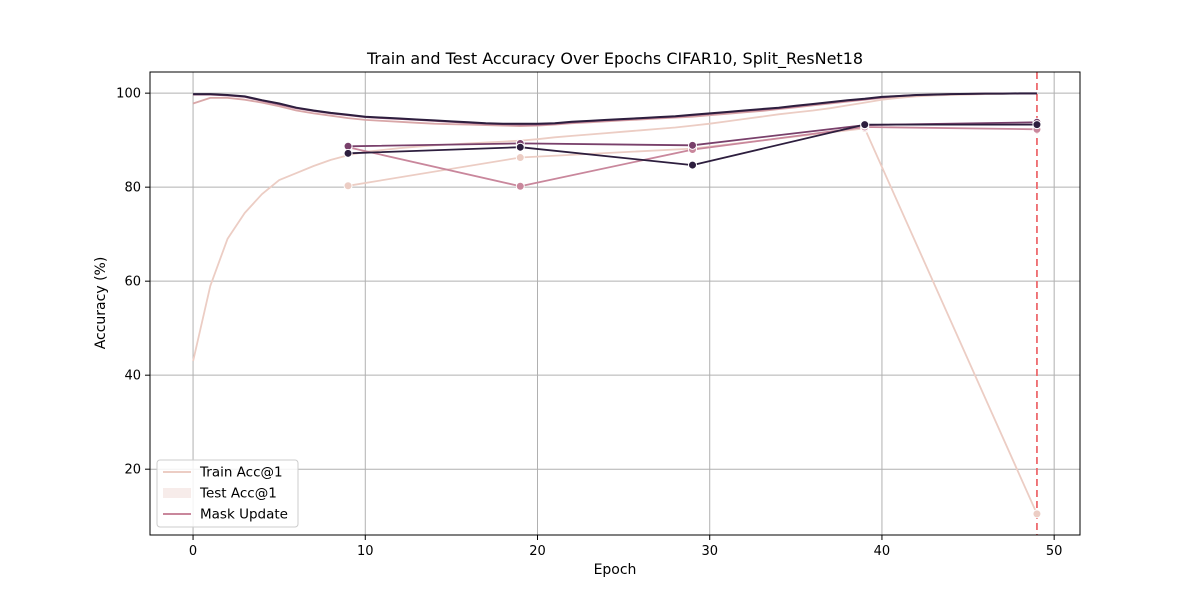  I want to click on legend-box, so click(227, 493).